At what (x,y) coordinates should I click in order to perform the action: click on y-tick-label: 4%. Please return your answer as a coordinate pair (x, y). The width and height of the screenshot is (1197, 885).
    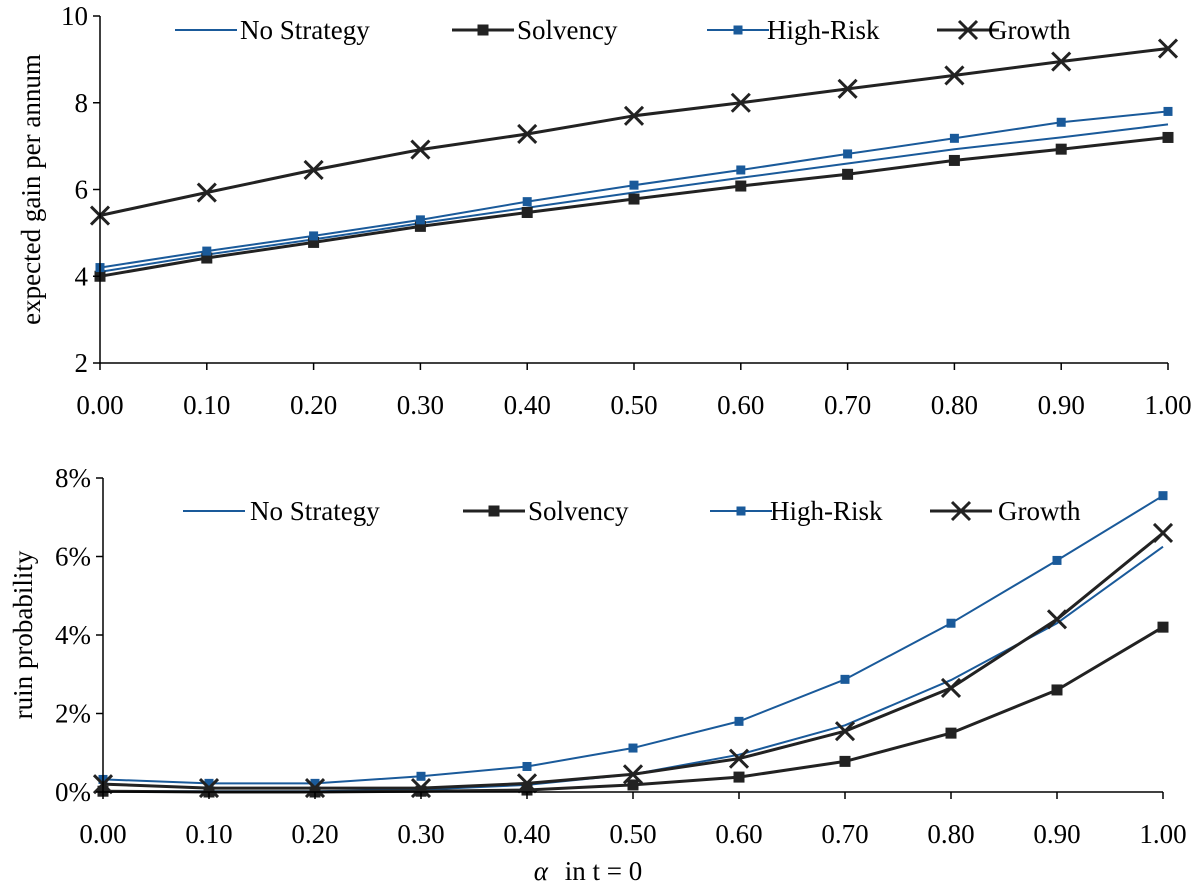
    Looking at the image, I should click on (73, 635).